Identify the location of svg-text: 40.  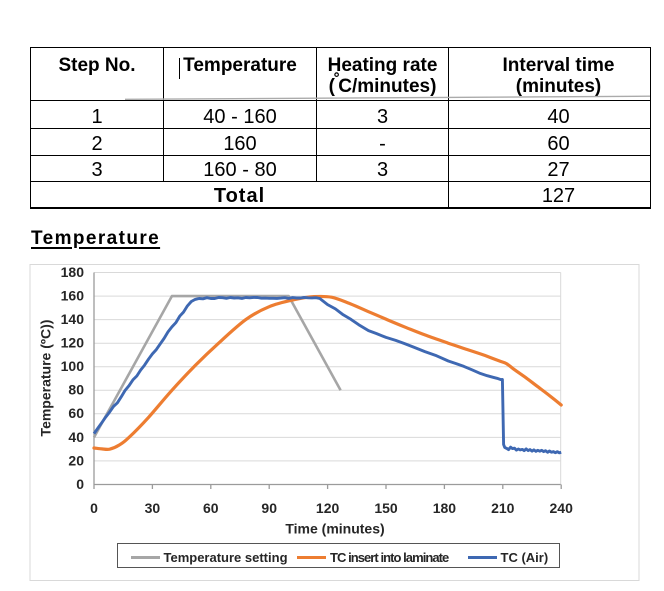
(76, 437).